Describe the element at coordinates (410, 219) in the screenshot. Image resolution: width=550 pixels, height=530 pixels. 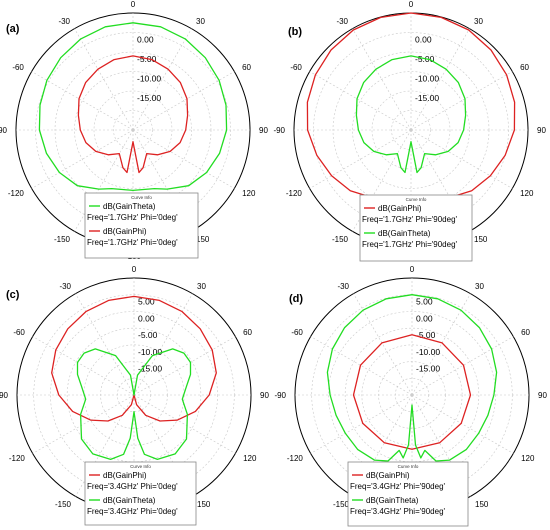
I see `legend-series-subtitle: Freq='1.7GHz' Phi='90deg'` at that location.